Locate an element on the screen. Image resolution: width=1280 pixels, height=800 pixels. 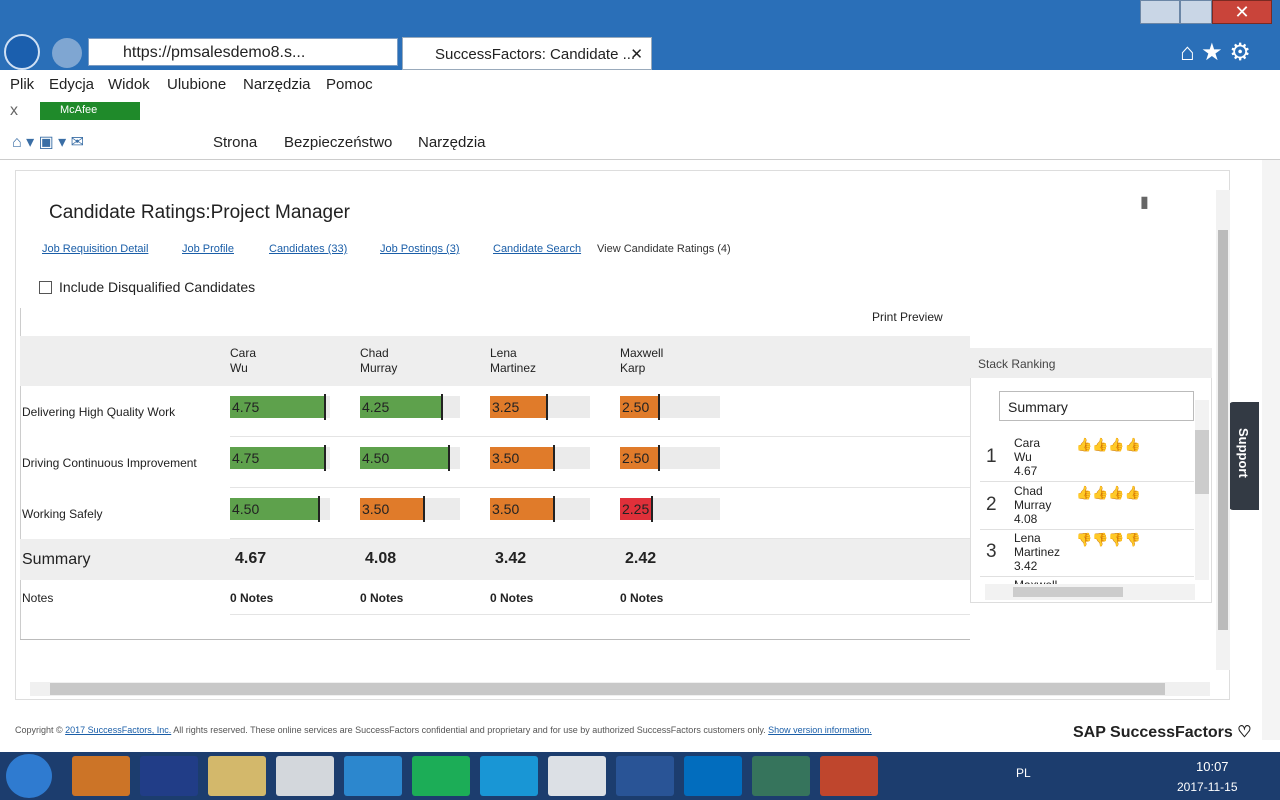
minimize is located at coordinates (1160, 12).